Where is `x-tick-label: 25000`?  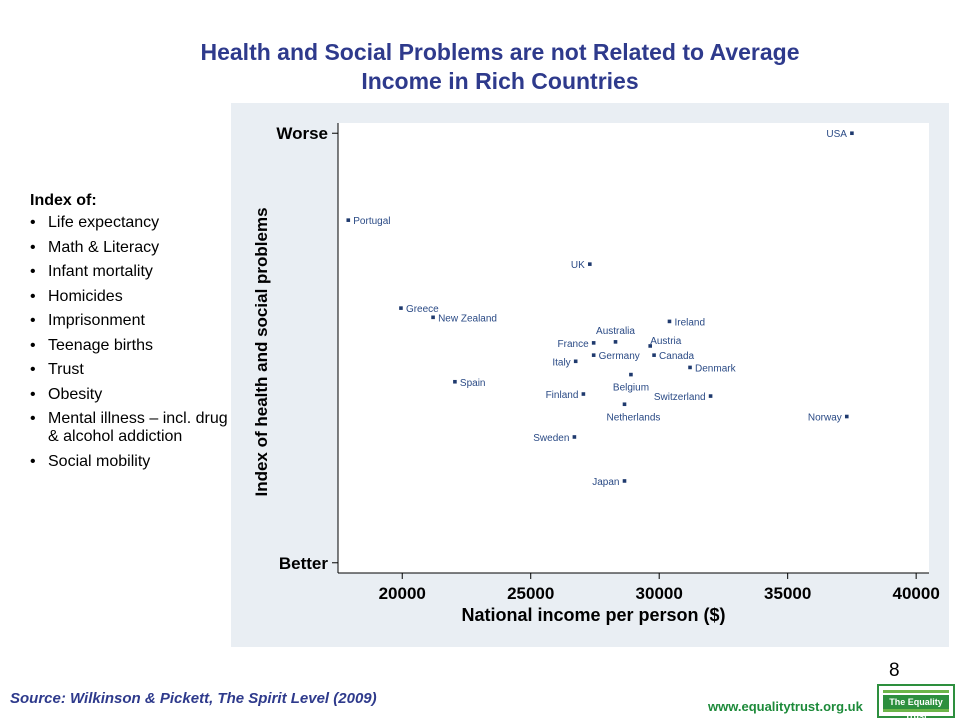
x-tick-label: 25000 is located at coordinates (530, 593).